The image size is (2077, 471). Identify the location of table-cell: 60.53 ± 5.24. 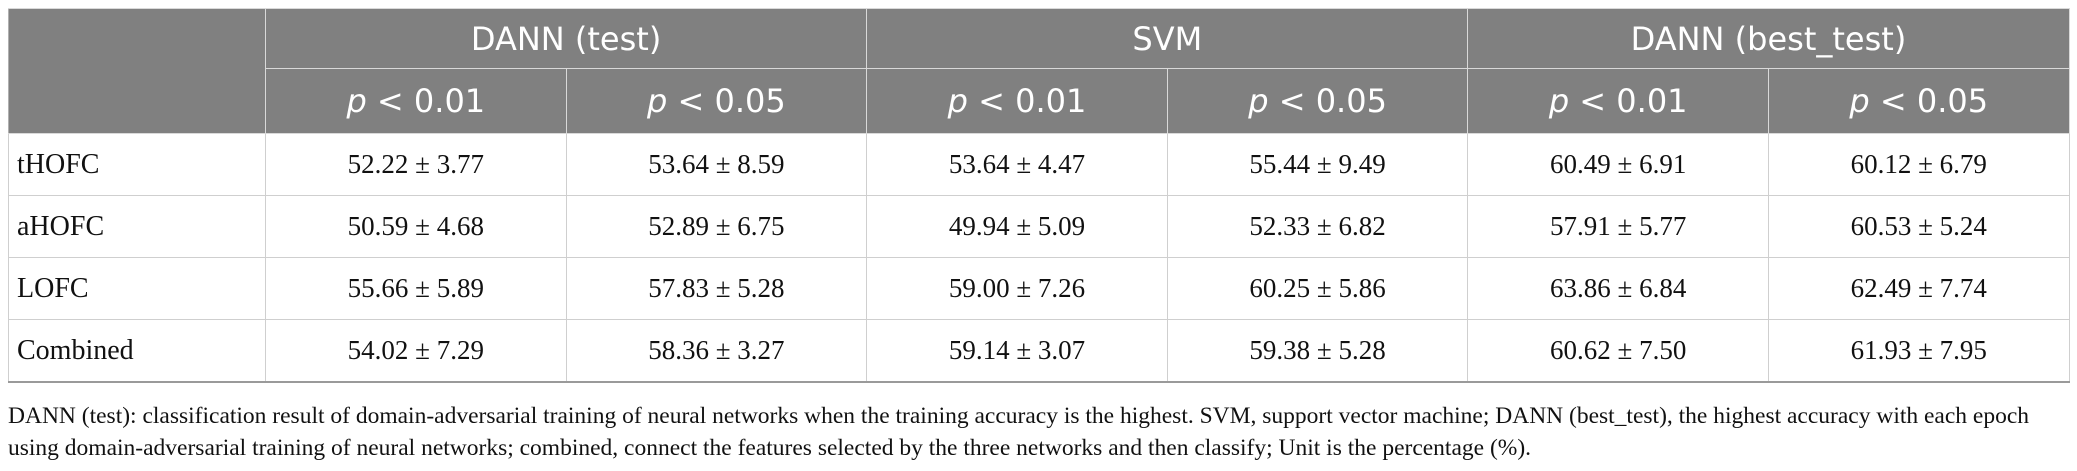
(1918, 226).